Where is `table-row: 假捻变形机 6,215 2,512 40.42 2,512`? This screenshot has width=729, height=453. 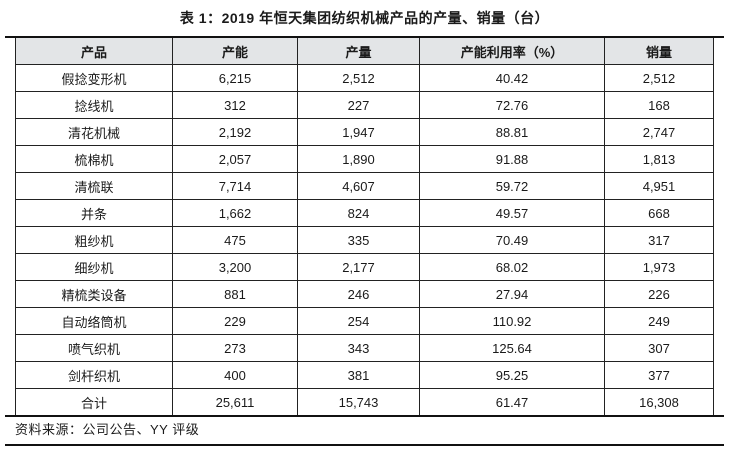
table-row: 假捻变形机 6,215 2,512 40.42 2,512 is located at coordinates (364, 78).